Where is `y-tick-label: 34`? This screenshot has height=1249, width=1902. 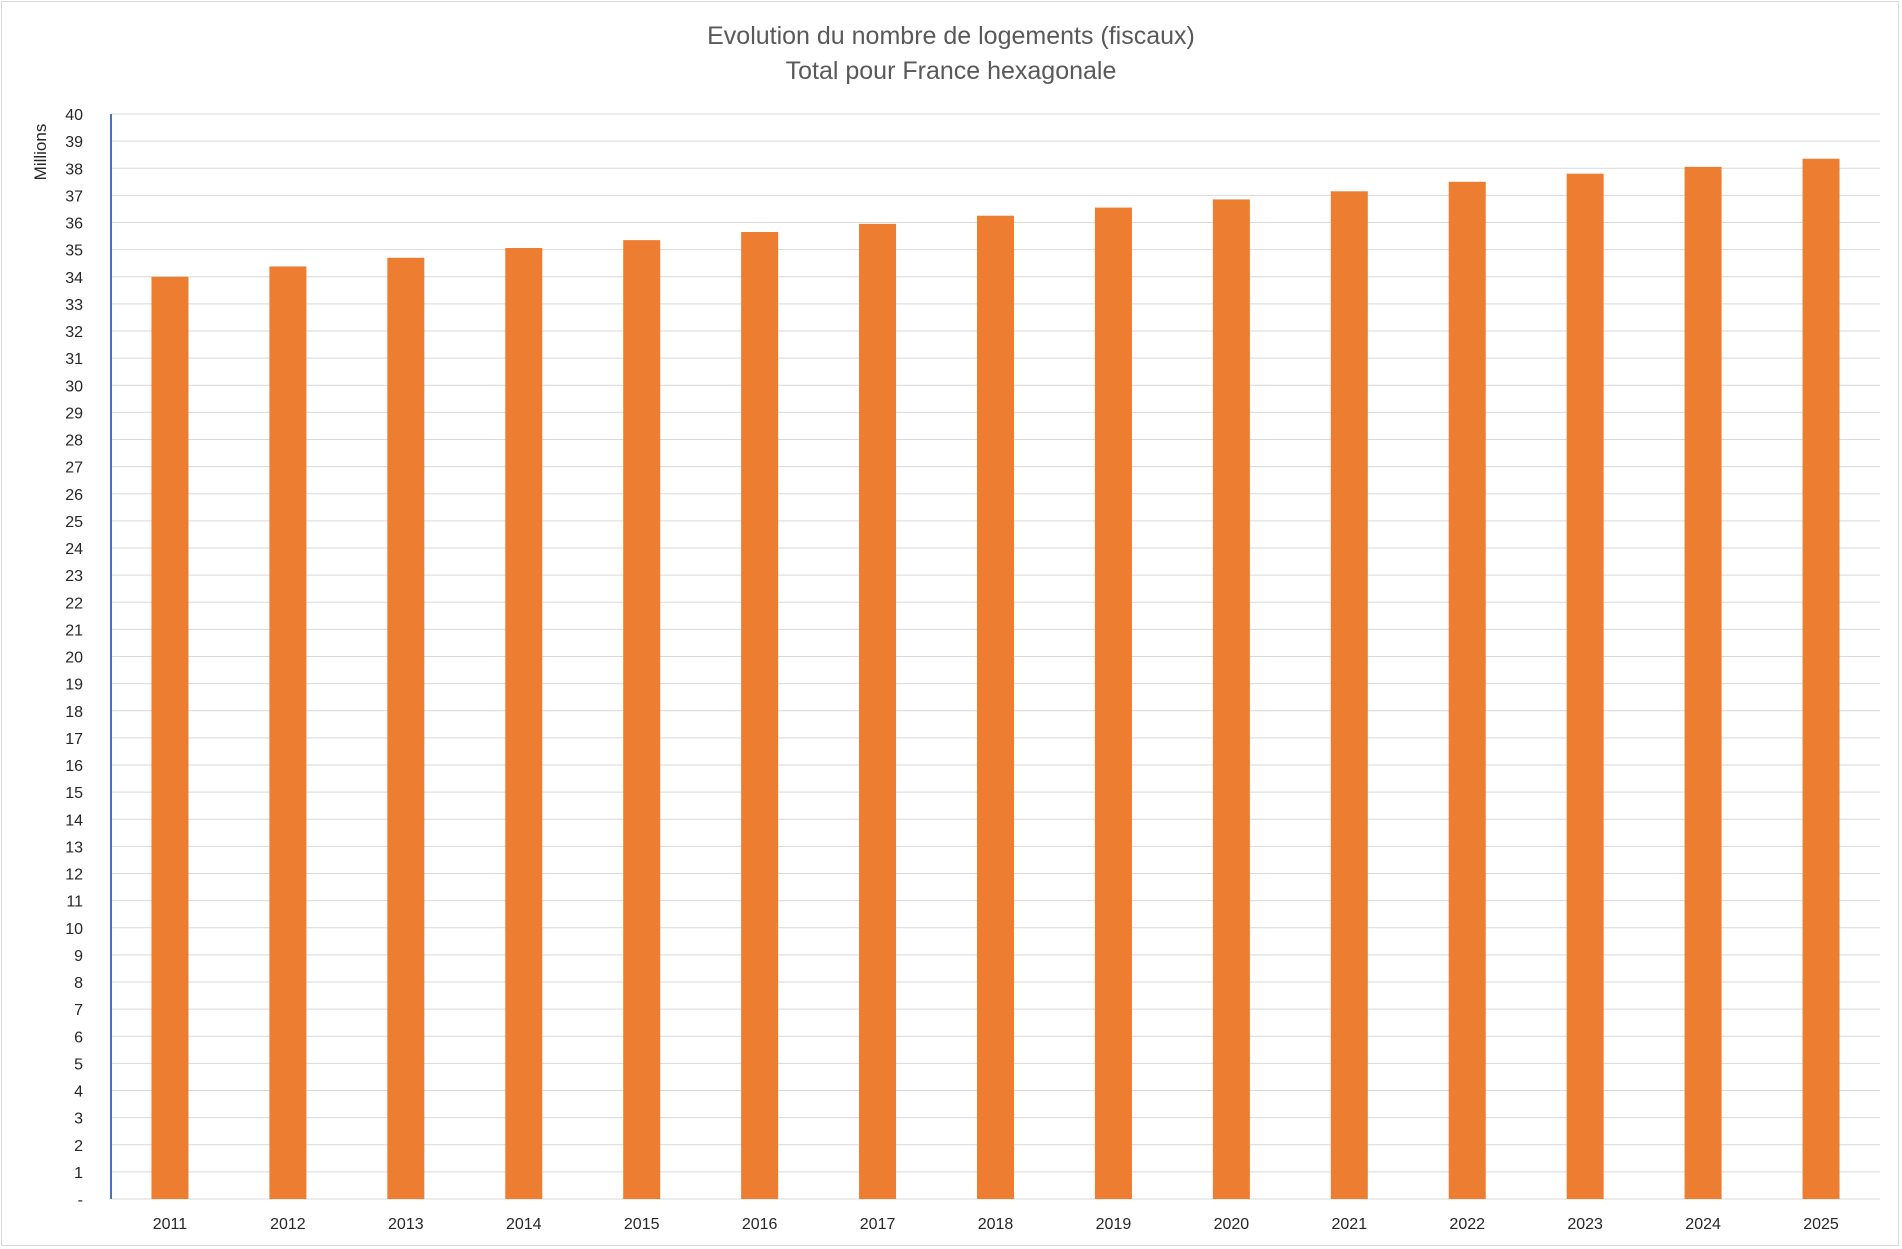
y-tick-label: 34 is located at coordinates (74, 278).